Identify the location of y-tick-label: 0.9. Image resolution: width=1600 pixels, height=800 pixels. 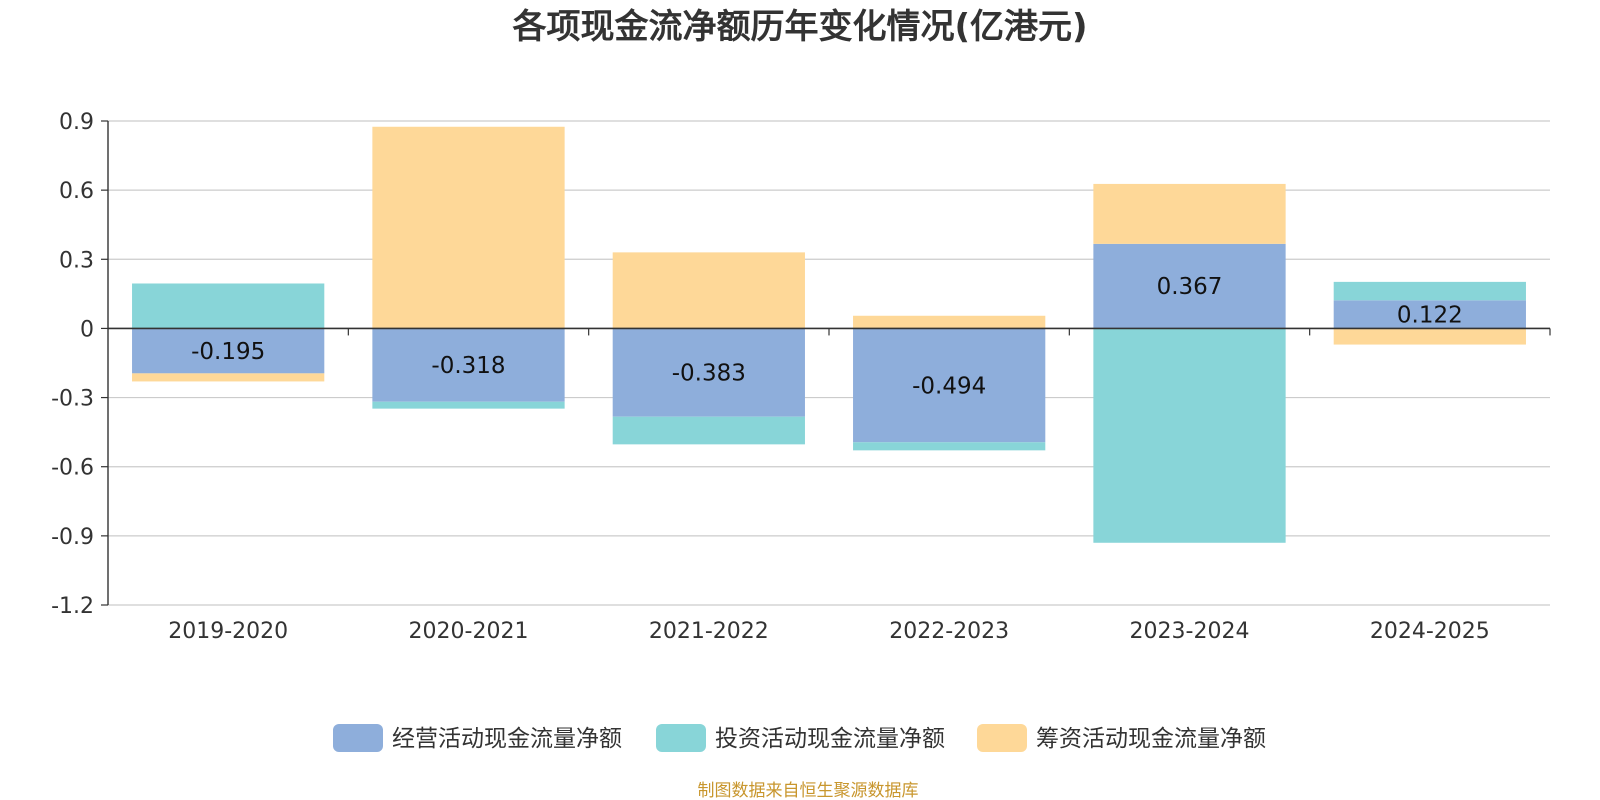
(76, 122).